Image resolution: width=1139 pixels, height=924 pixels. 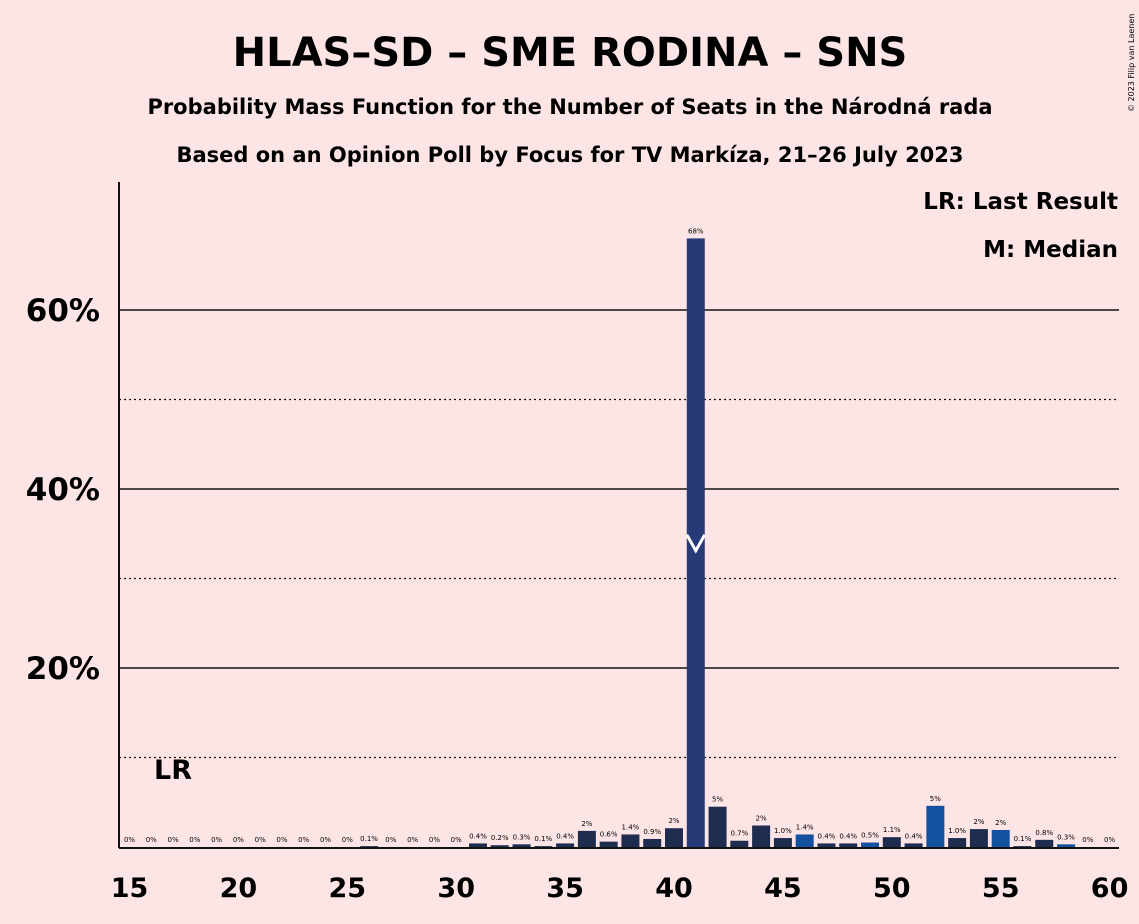 I want to click on y-tick-label: 40%, so click(x=63, y=490).